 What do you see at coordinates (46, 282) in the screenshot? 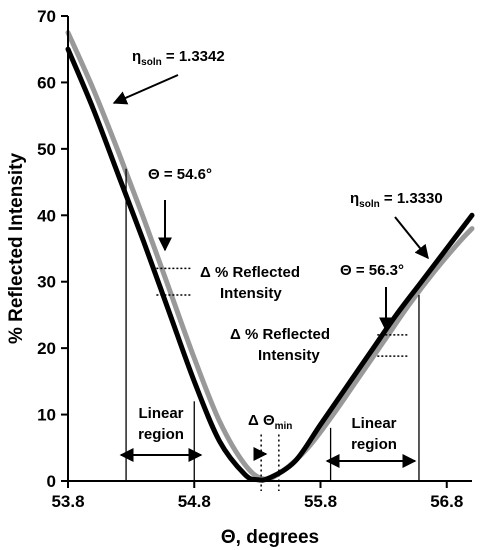
I see `y-tick-label: 30` at bounding box center [46, 282].